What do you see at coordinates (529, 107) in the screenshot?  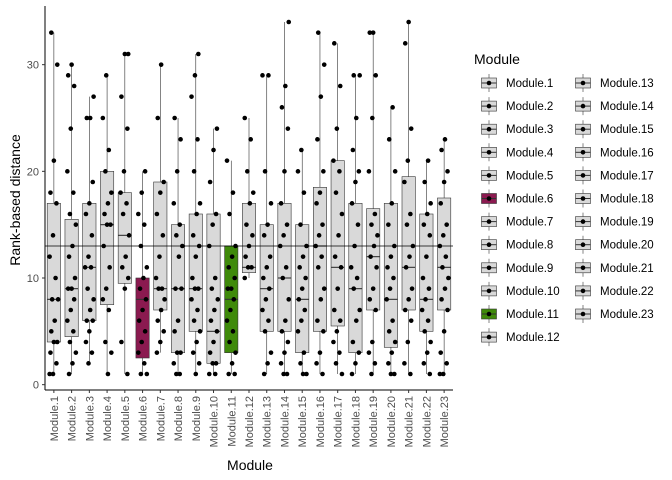 I see `legend-label: Module.2` at bounding box center [529, 107].